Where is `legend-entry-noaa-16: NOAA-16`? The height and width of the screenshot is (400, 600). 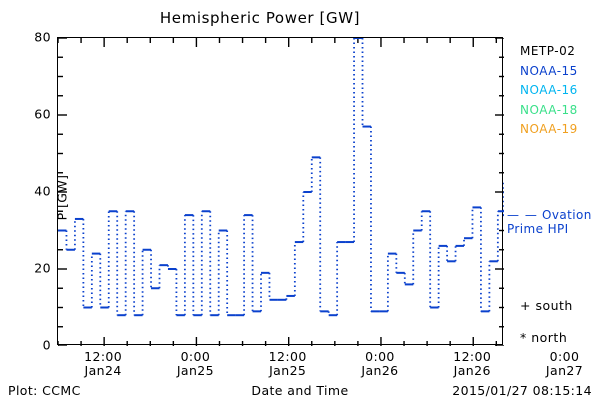 legend-entry-noaa-16: NOAA-16 is located at coordinates (549, 90).